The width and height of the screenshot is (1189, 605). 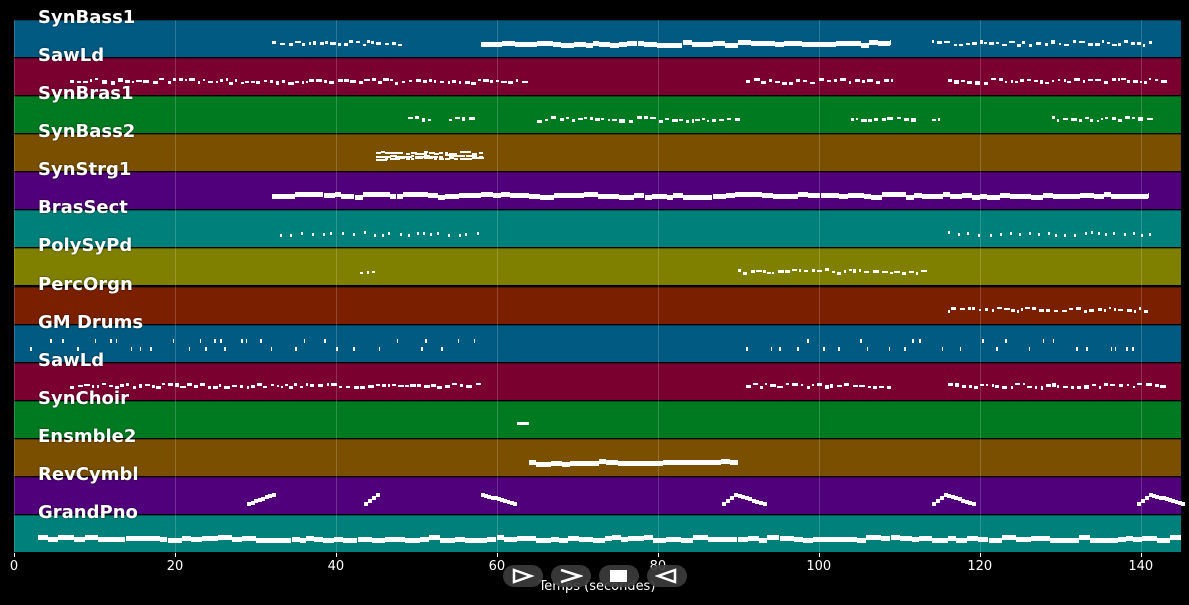 I want to click on rewind-button, so click(x=667, y=576).